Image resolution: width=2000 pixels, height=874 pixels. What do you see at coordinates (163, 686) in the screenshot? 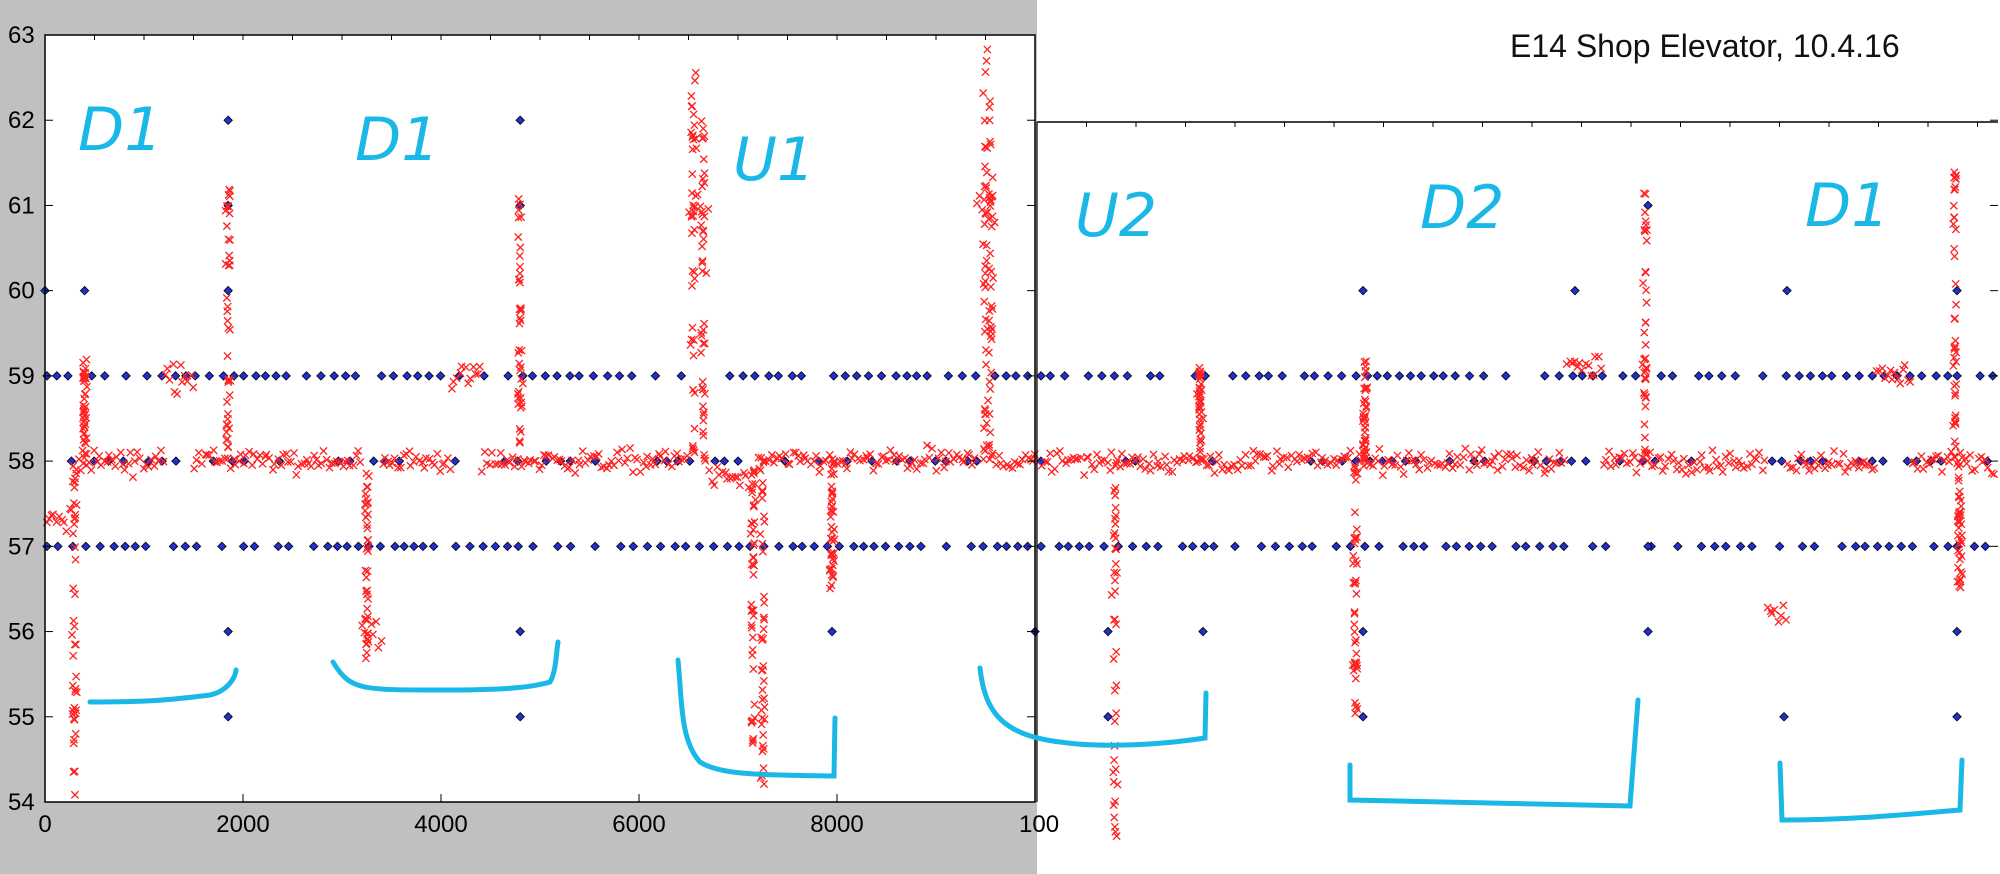
I see `annotation-bracket` at bounding box center [163, 686].